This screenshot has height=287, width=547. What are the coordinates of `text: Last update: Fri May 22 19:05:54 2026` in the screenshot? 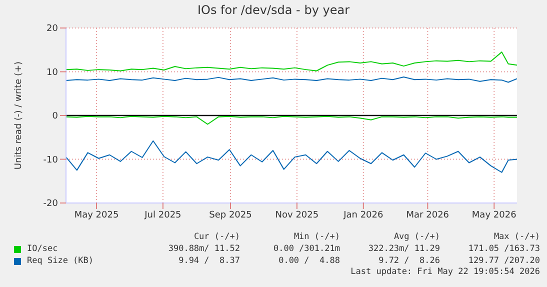 It's located at (445, 272).